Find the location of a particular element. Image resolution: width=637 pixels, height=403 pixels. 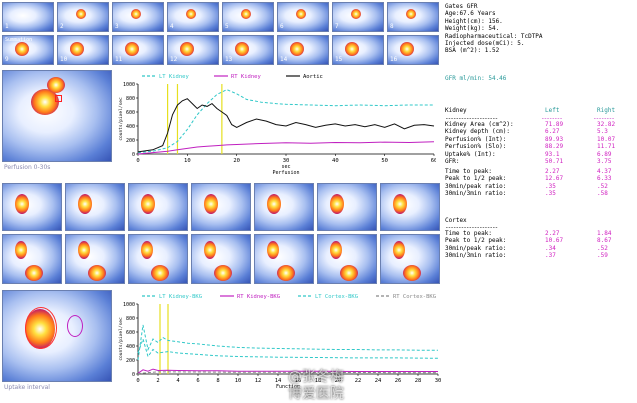

right-value: 4.37 is located at coordinates (604, 171).